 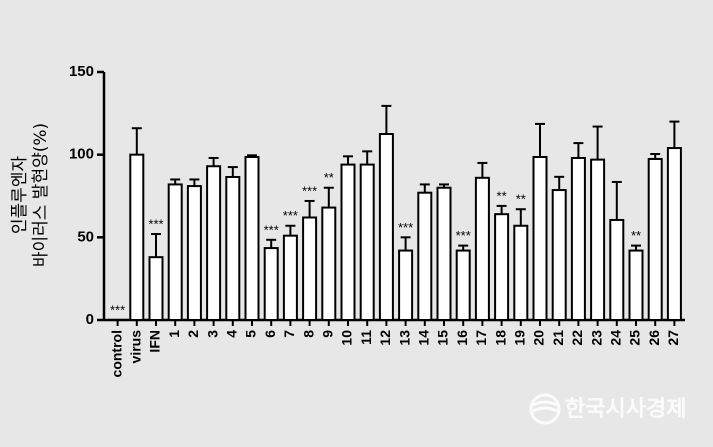 What do you see at coordinates (193, 334) in the screenshot?
I see `x-tick-label: 2` at bounding box center [193, 334].